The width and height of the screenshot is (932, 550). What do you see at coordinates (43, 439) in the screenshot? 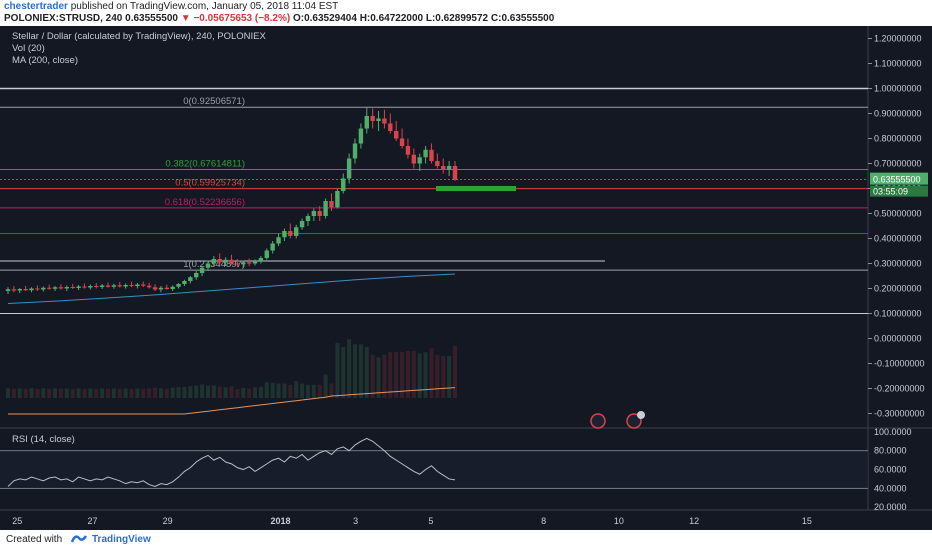
I see `rsi-legend: RSI (14, close)` at bounding box center [43, 439].